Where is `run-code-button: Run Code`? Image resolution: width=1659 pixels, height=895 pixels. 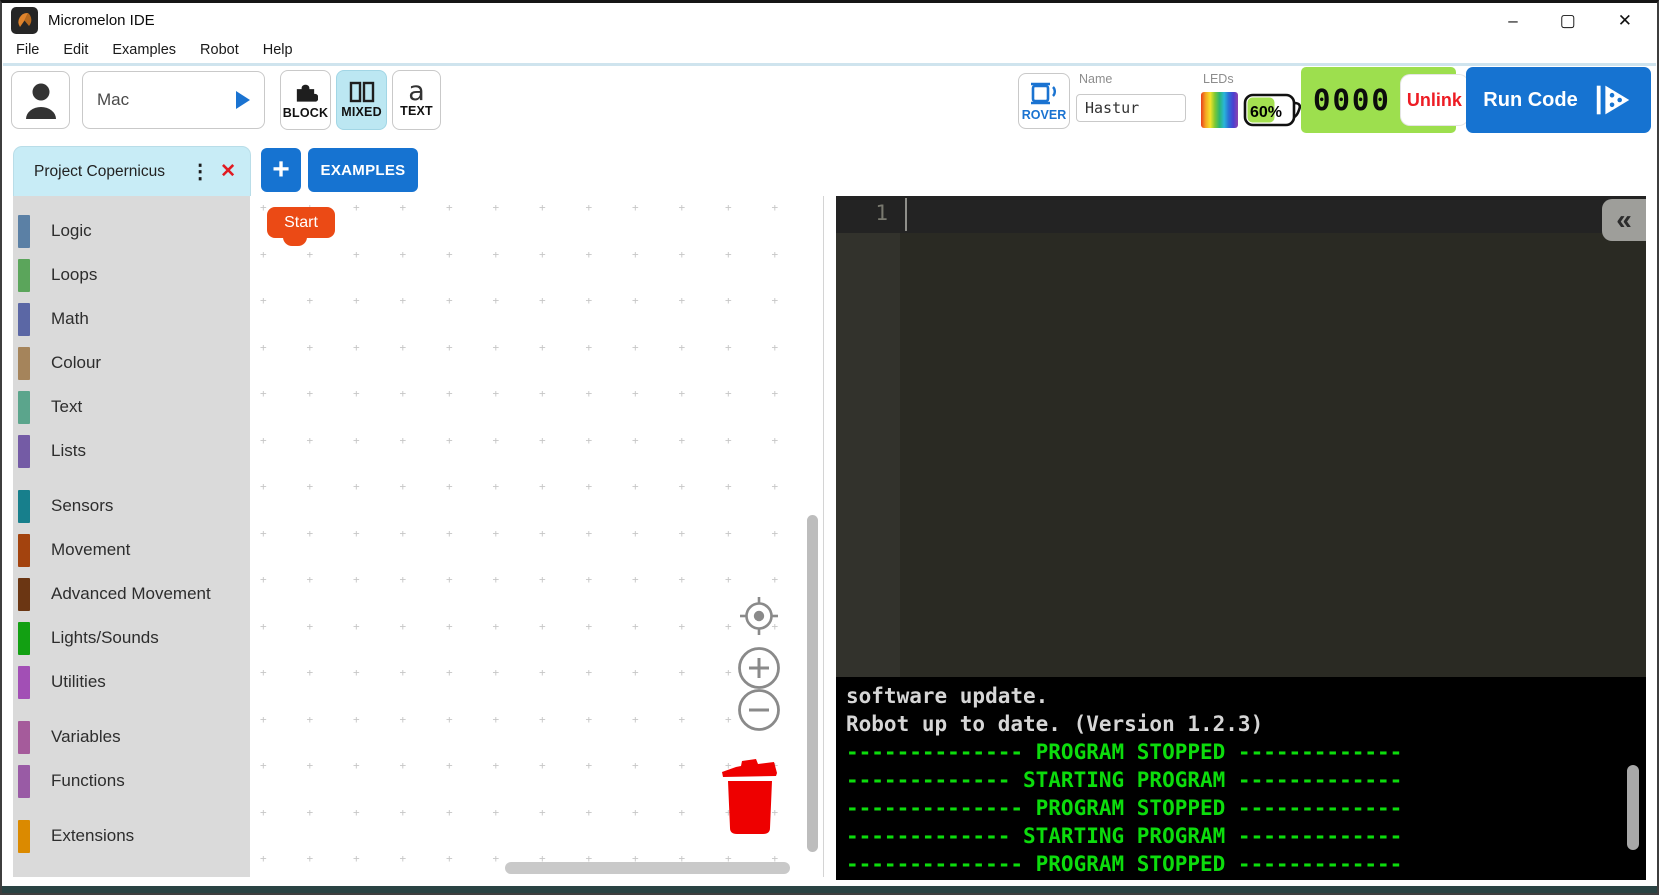 run-code-button: Run Code is located at coordinates (1558, 100).